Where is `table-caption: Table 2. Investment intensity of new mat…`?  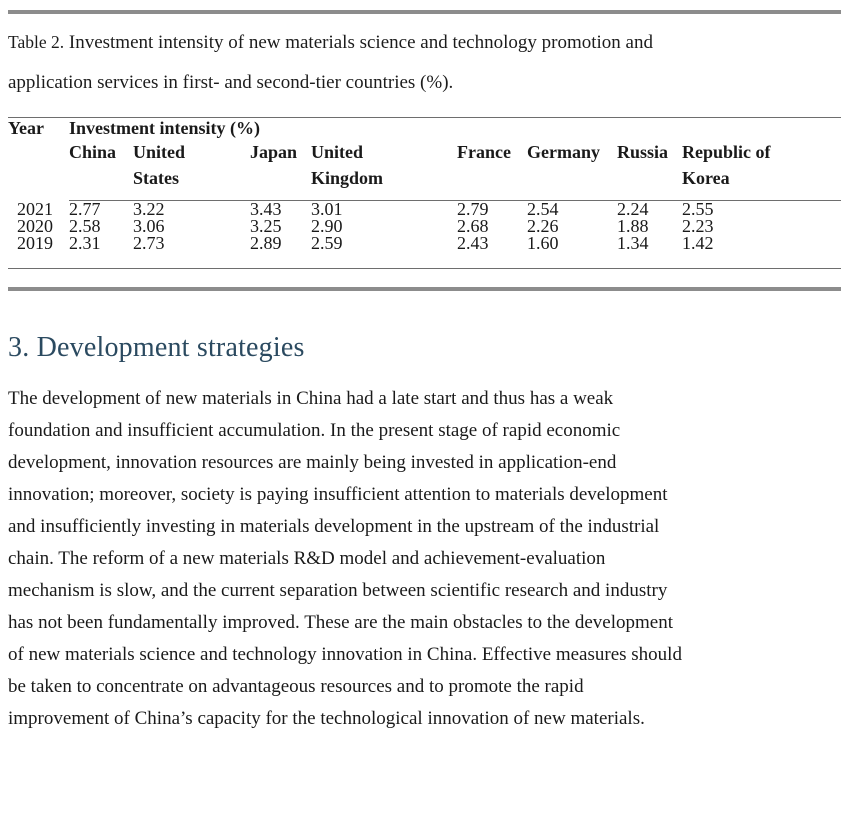 table-caption: Table 2. Investment intensity of new mat… is located at coordinates (424, 62).